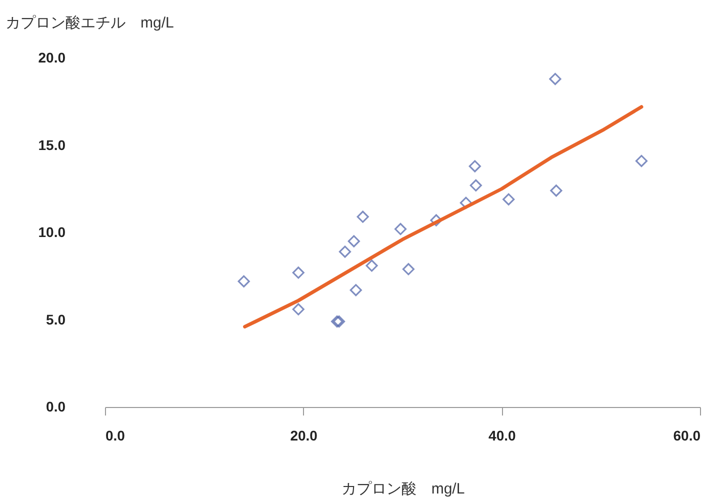  Describe the element at coordinates (687, 436) in the screenshot. I see `x-tick-label: 60.0` at that location.